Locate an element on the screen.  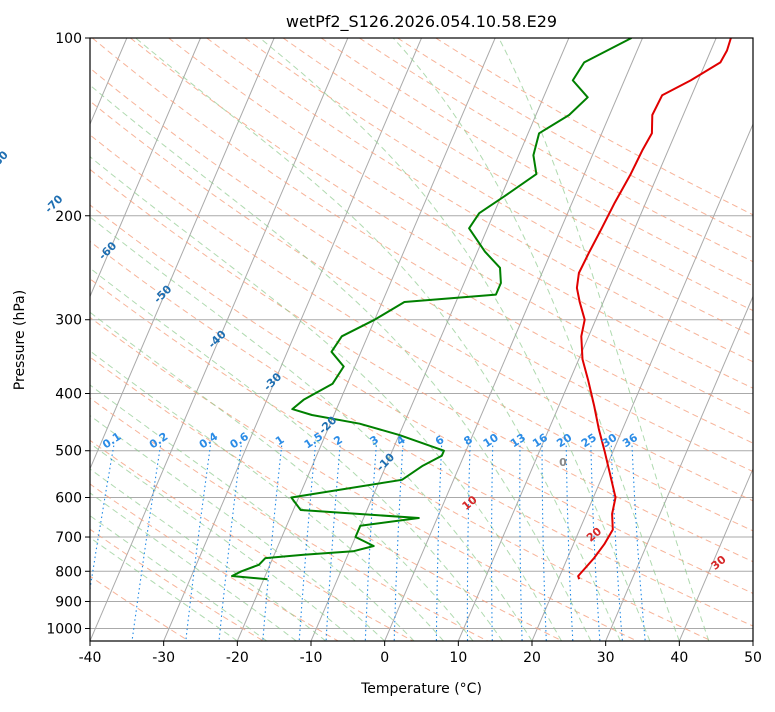
y-tick-label: 800 is located at coordinates (68, 572).